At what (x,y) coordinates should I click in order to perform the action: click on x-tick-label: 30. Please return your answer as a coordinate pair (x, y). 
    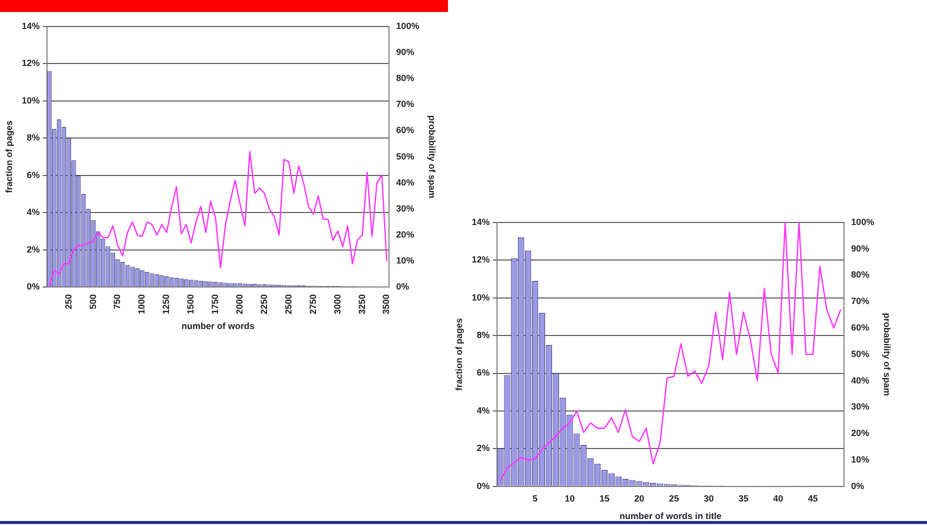
    Looking at the image, I should click on (709, 498).